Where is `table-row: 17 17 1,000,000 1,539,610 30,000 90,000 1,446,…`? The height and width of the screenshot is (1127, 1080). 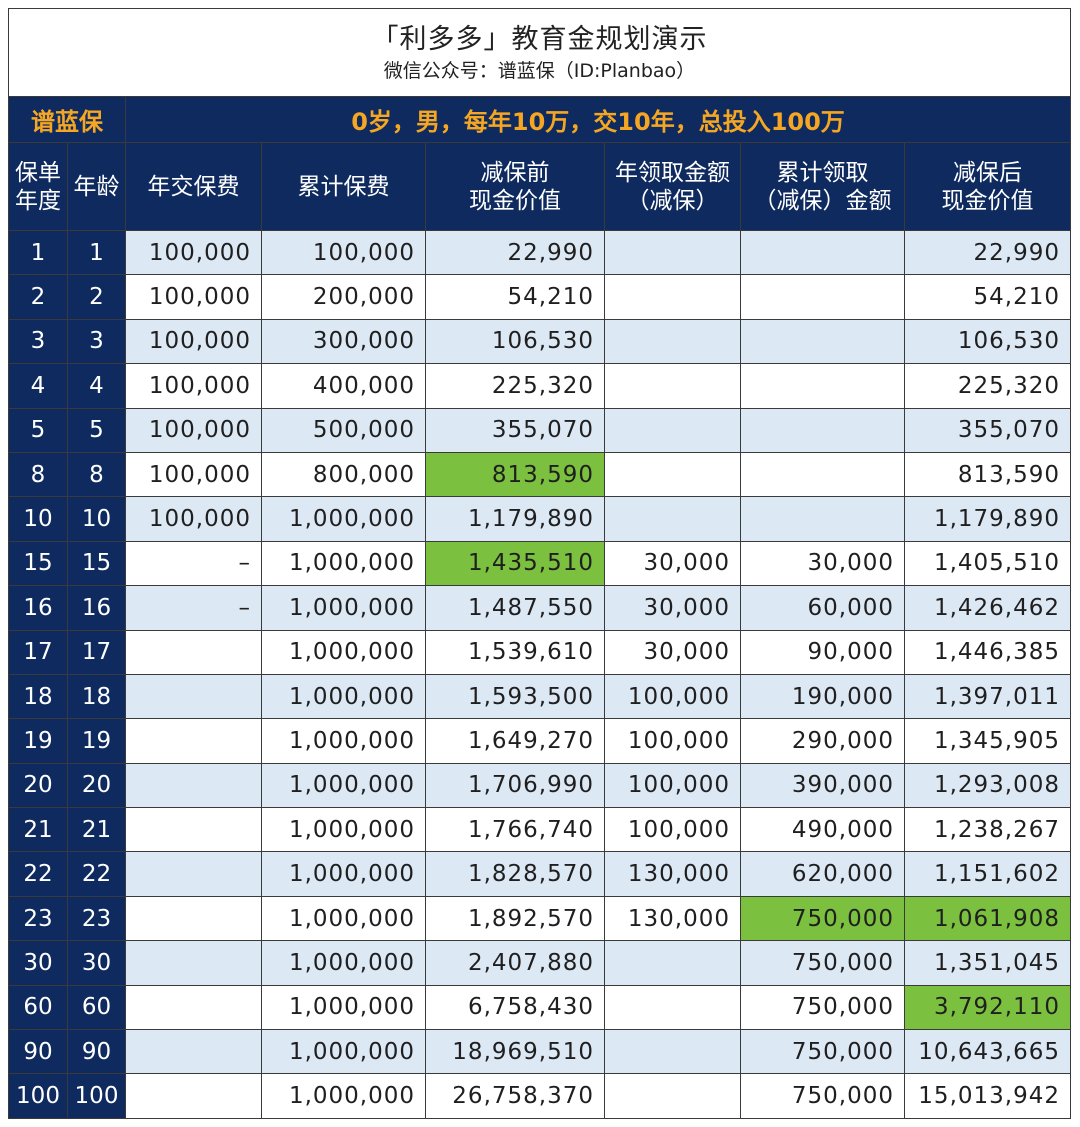 table-row: 17 17 1,000,000 1,539,610 30,000 90,000 1,446,… is located at coordinates (539, 652).